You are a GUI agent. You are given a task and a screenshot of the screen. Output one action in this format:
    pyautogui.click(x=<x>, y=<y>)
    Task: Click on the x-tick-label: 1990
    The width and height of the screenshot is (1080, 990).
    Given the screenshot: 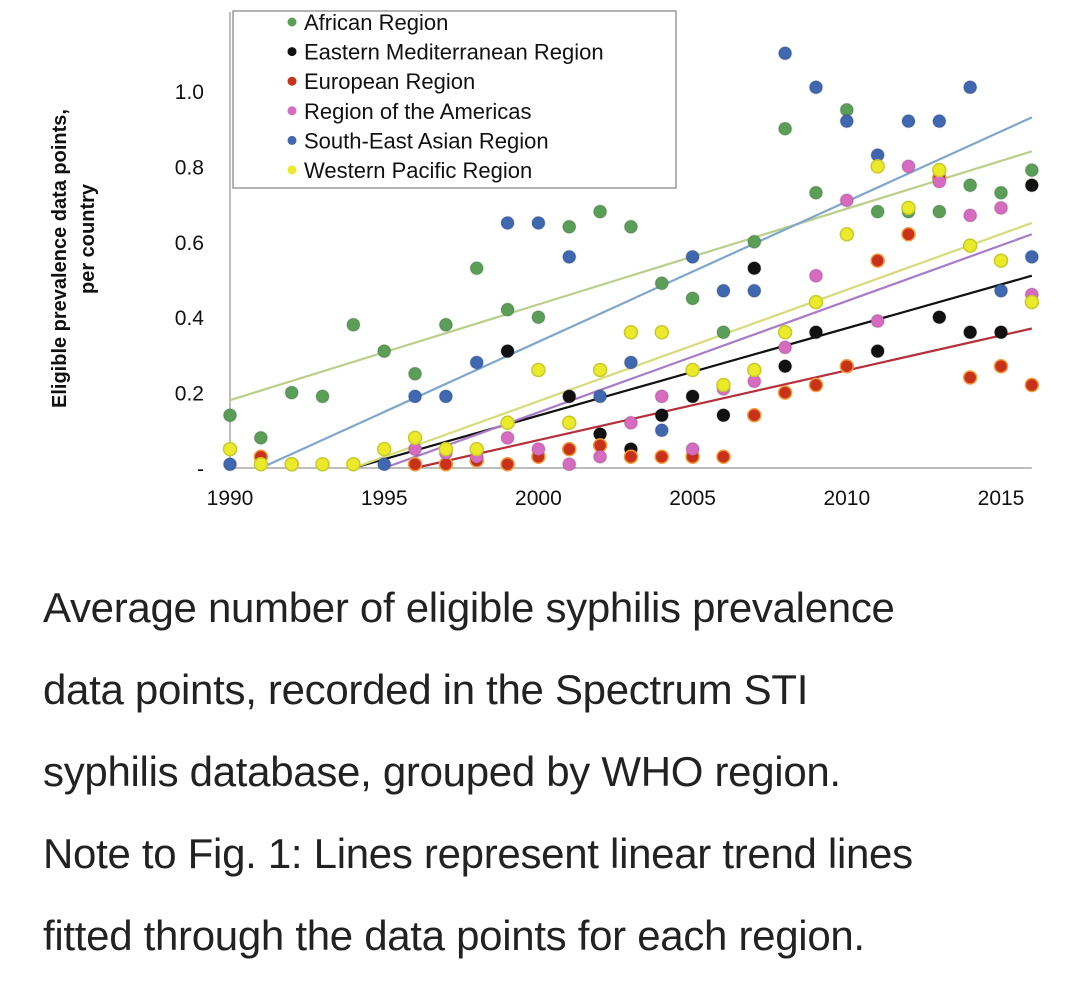 What is the action you would take?
    pyautogui.click(x=230, y=498)
    